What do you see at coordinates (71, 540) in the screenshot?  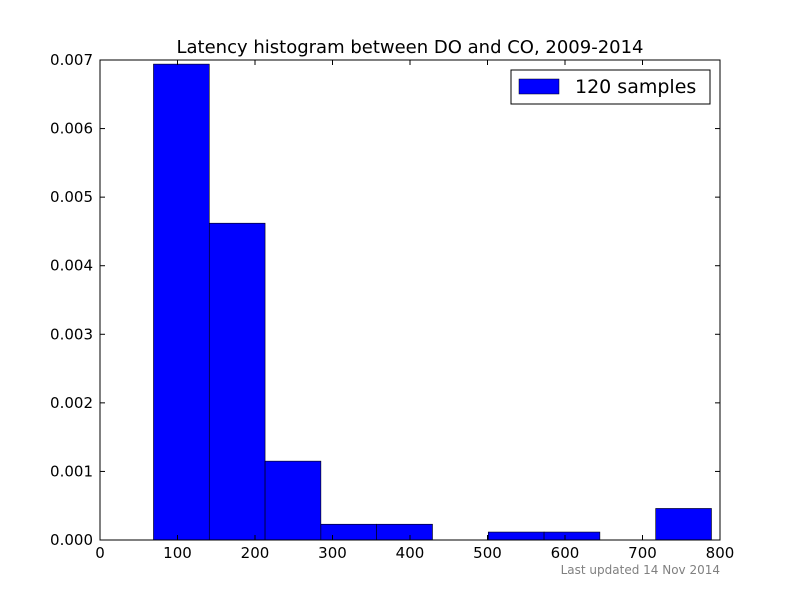 I see `y-tick-label-0: 0.000` at bounding box center [71, 540].